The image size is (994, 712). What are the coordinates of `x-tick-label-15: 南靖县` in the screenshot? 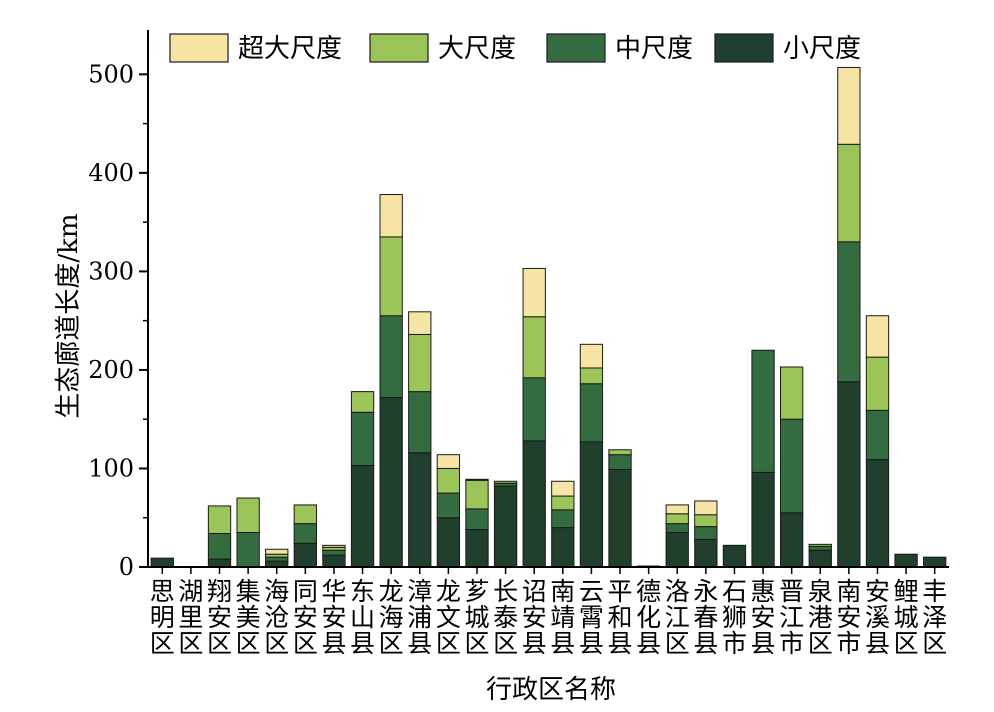 It's located at (562, 617).